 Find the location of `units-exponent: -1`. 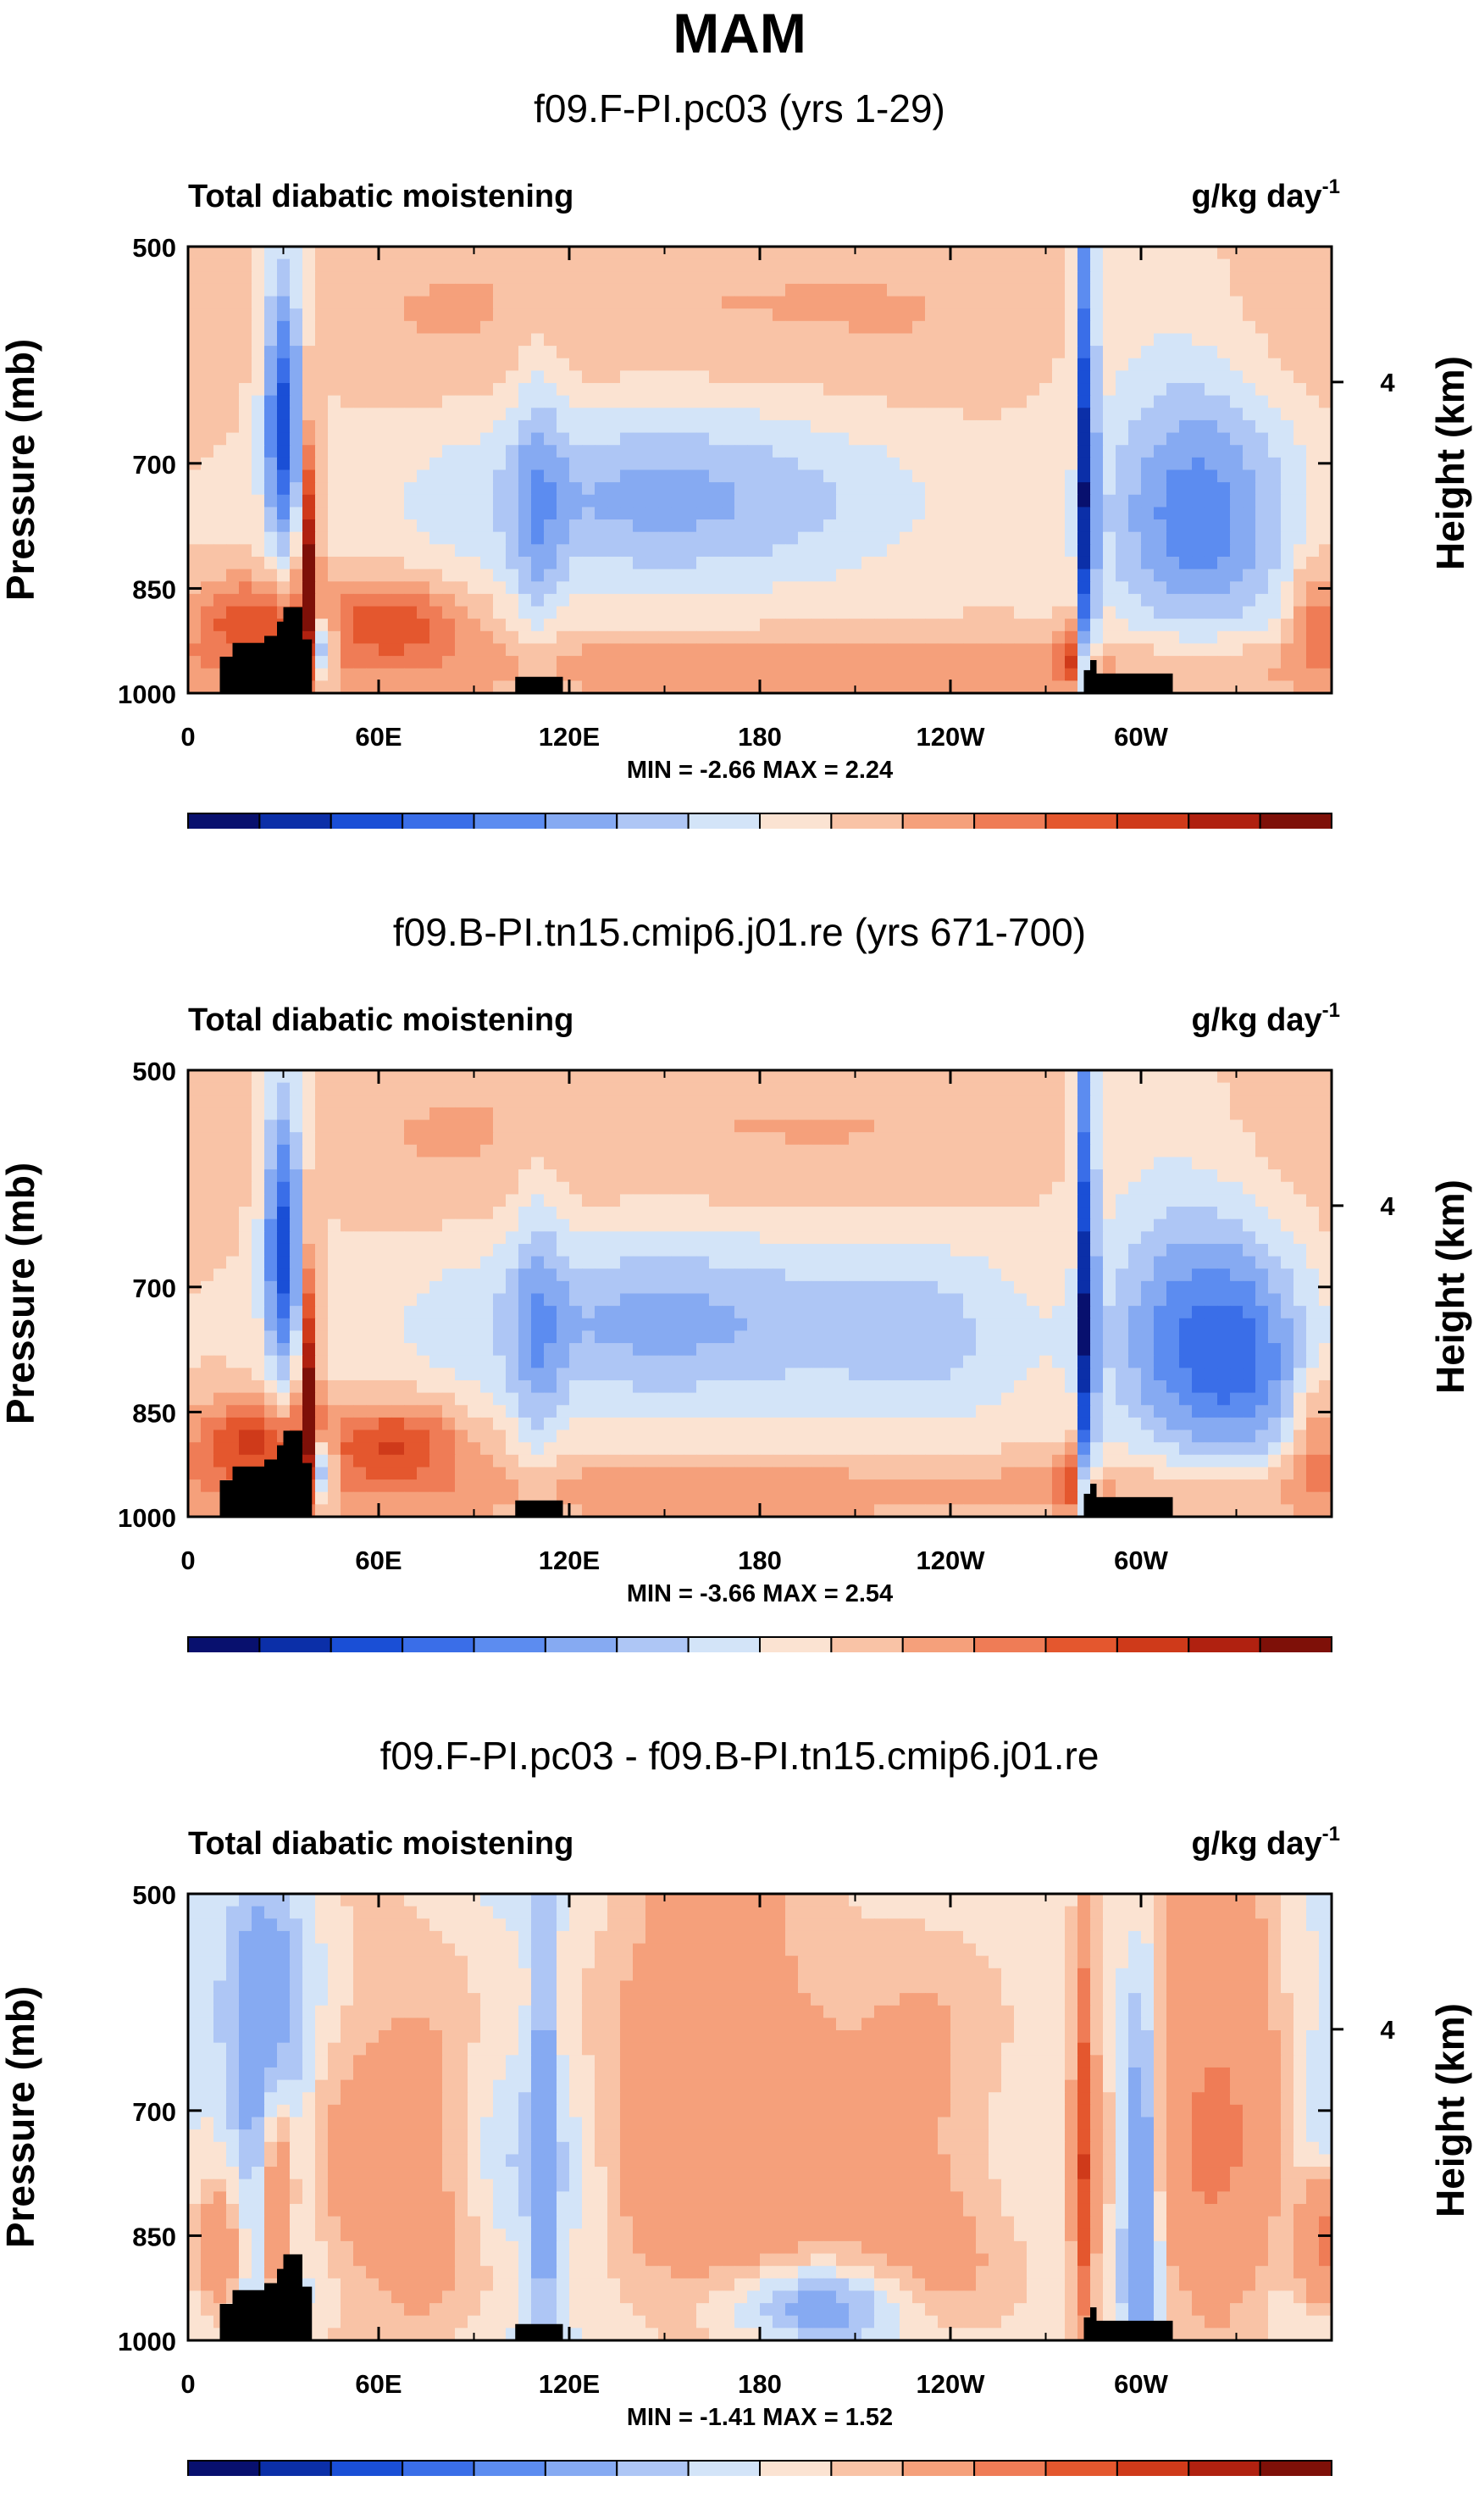

units-exponent: -1 is located at coordinates (1331, 186).